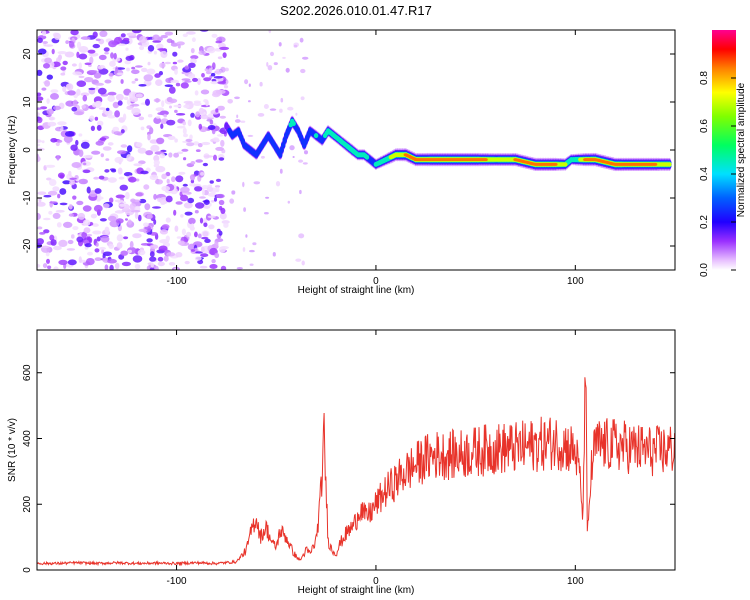 The image size is (750, 600). What do you see at coordinates (27, 197) in the screenshot?
I see `y-tick-label: -10` at bounding box center [27, 197].